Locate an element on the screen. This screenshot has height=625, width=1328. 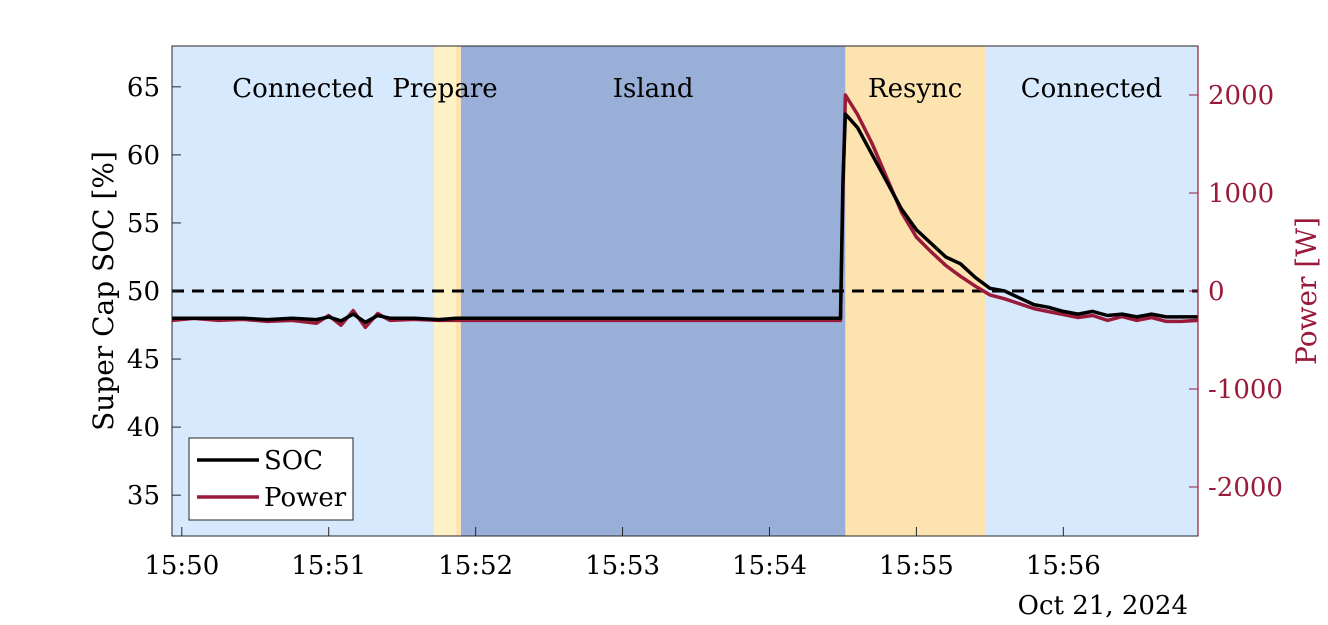
left-tick-label: 35 is located at coordinates (143, 496).